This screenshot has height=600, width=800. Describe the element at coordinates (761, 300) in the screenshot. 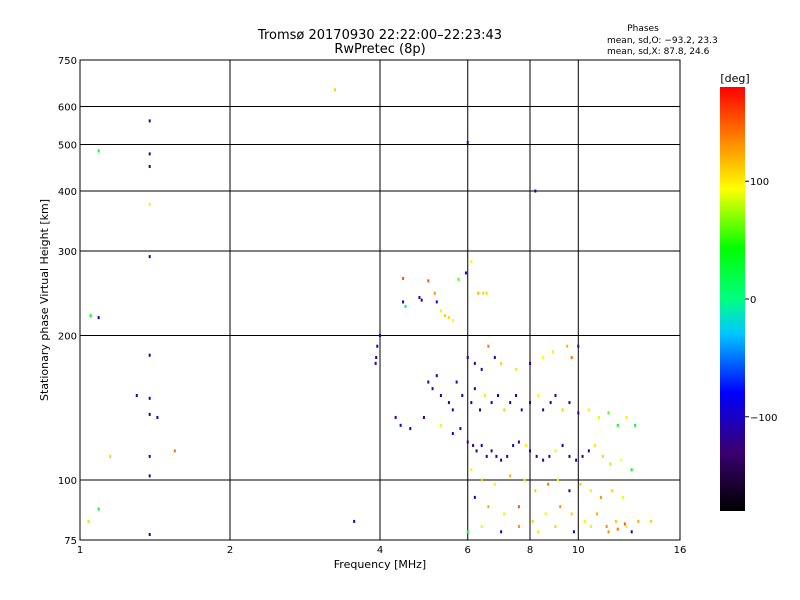

I see `colorbar-ticks: 100 0 −100` at that location.